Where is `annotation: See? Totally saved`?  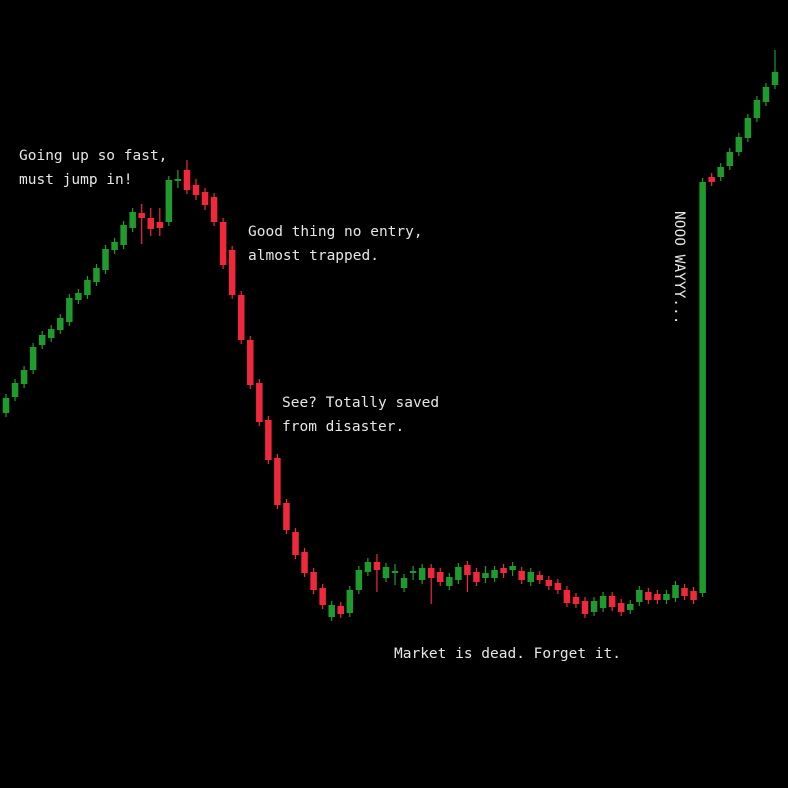 annotation: See? Totally saved is located at coordinates (360, 403).